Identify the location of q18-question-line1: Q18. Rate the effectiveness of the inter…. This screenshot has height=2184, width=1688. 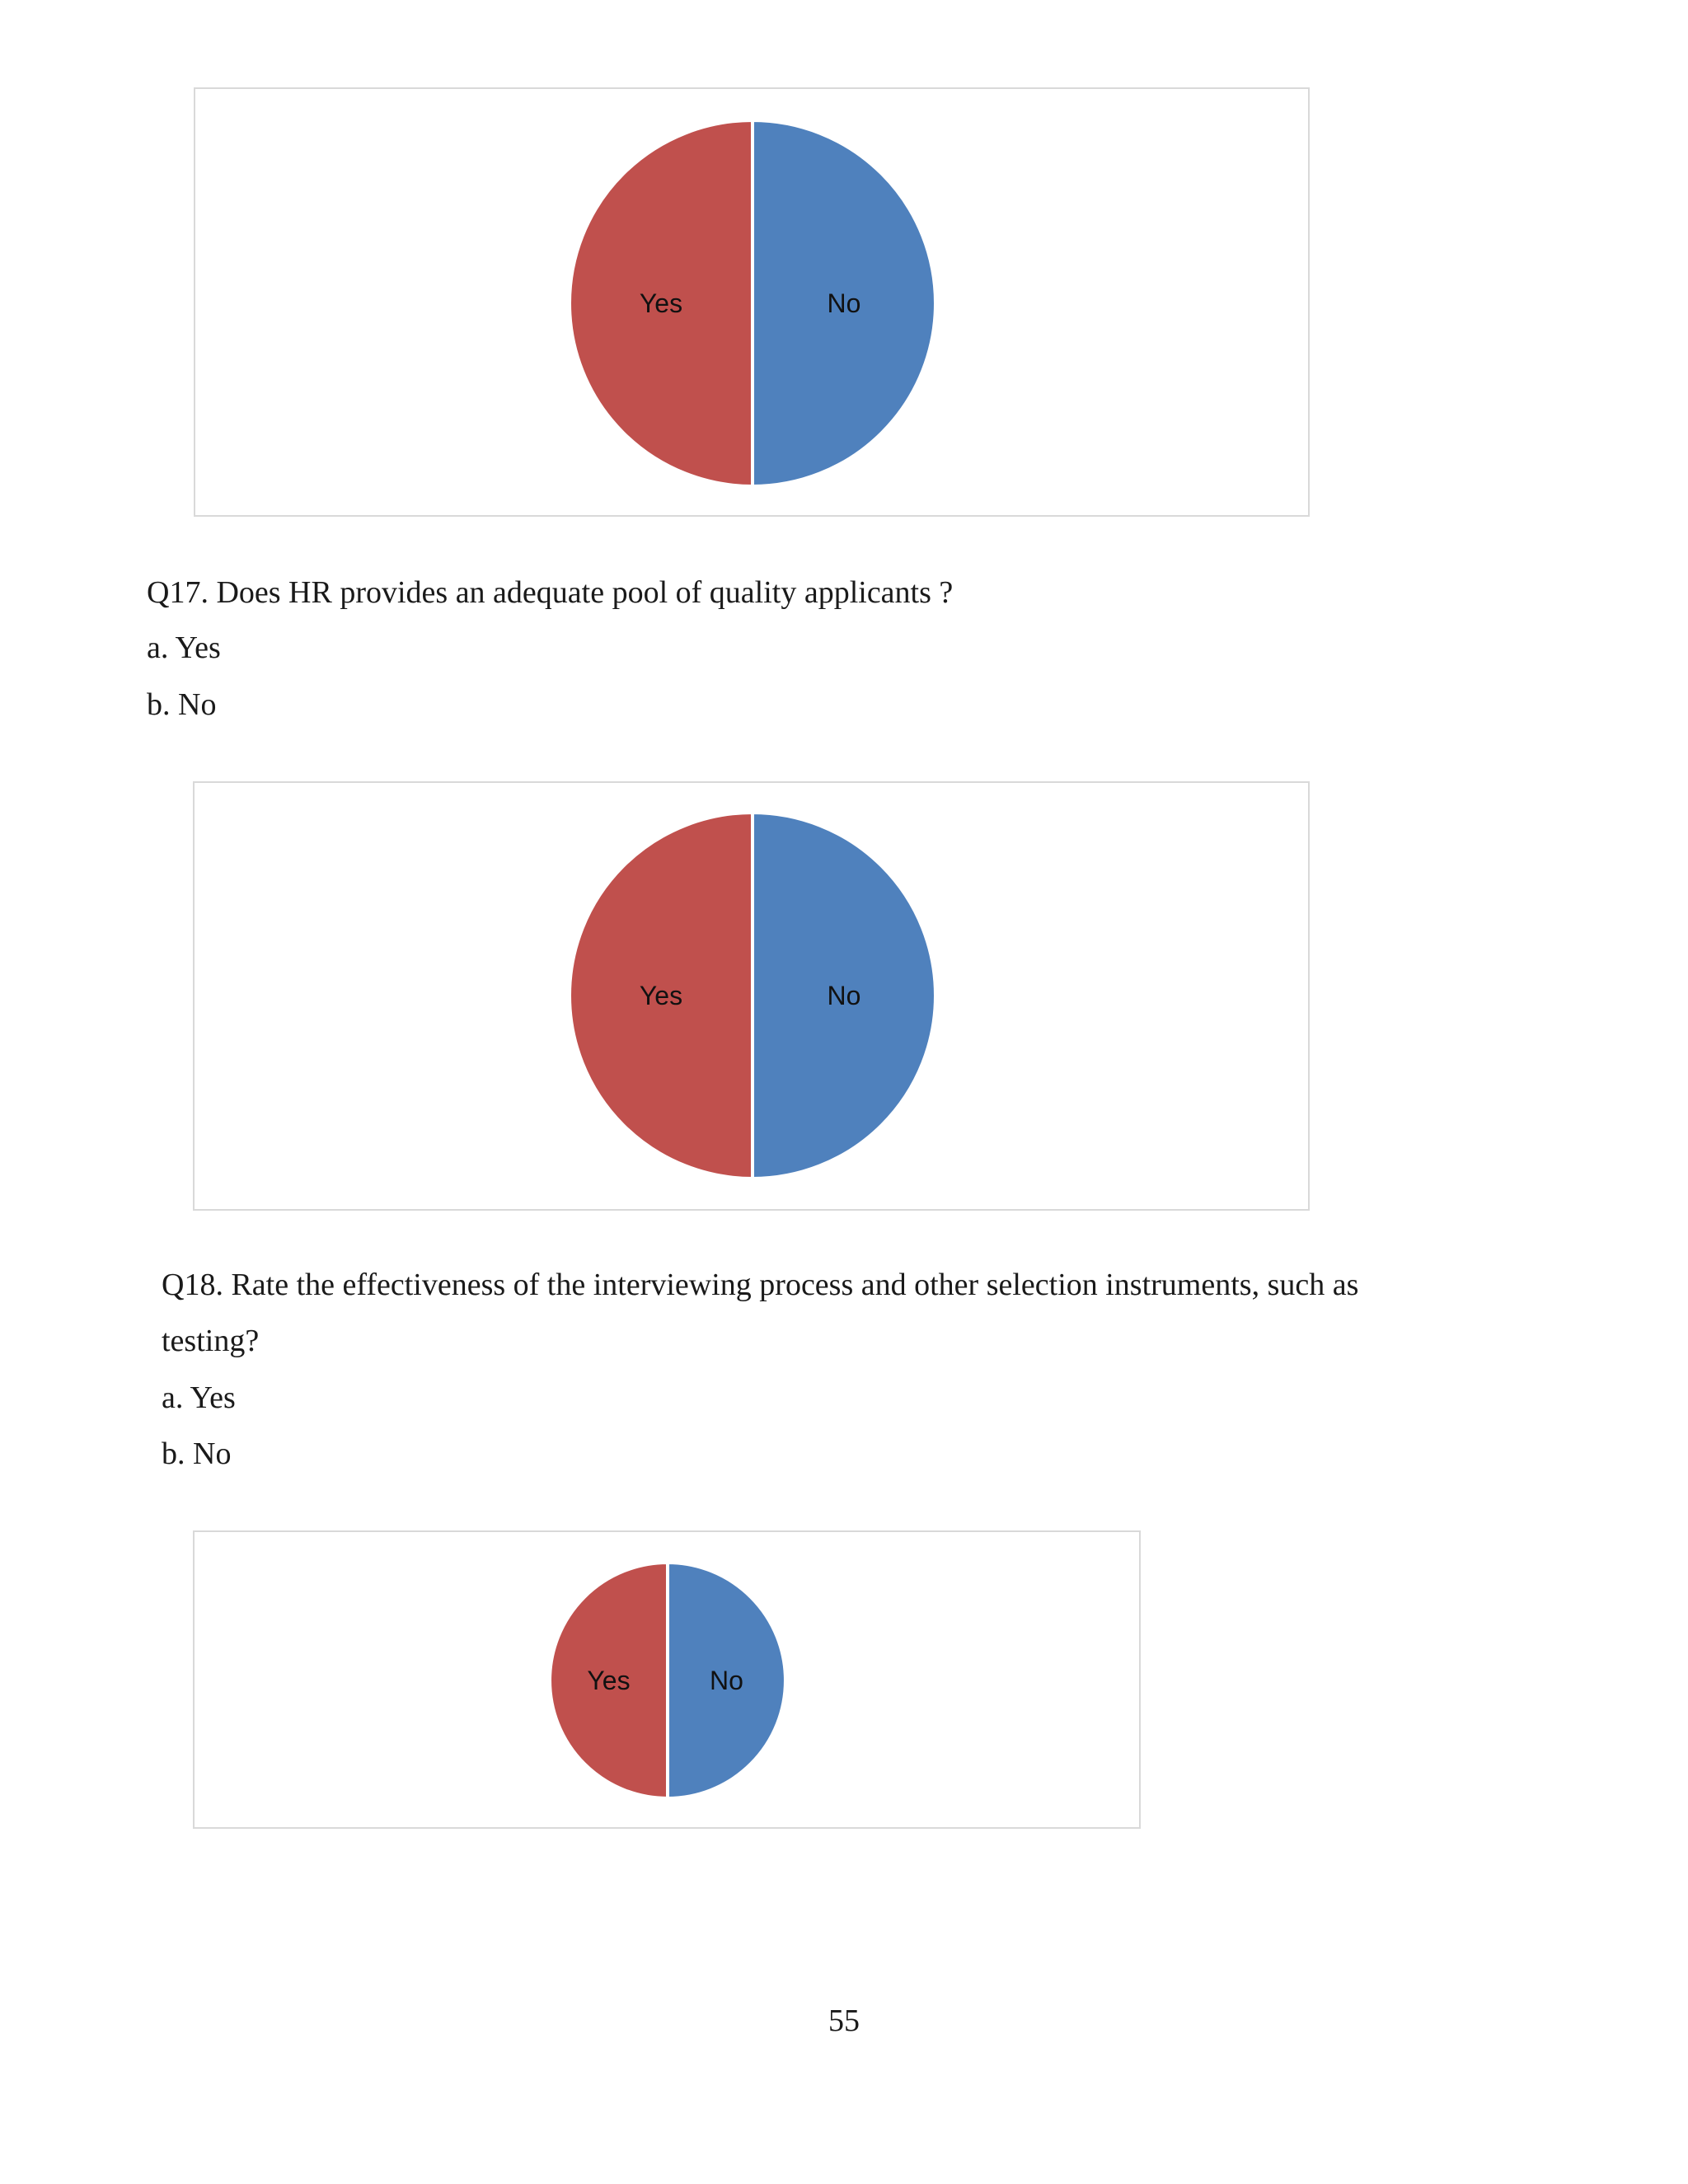
(761, 1285).